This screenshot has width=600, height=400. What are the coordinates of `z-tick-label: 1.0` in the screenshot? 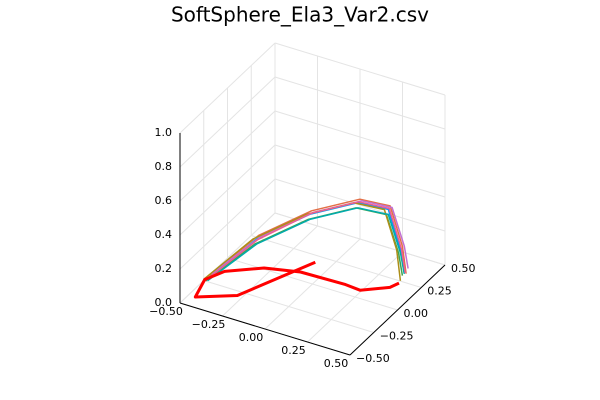 It's located at (164, 132).